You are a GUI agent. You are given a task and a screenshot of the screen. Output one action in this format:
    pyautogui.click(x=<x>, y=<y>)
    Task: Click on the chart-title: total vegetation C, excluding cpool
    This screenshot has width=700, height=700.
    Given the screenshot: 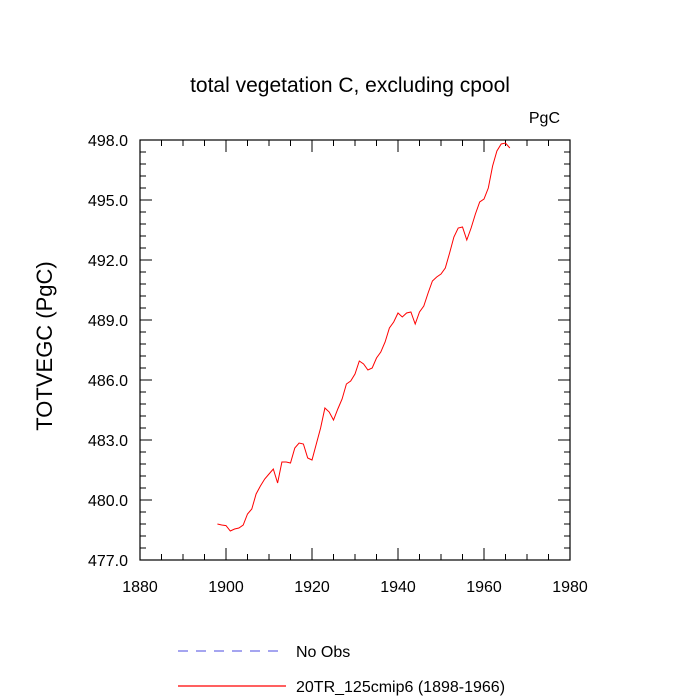 What is the action you would take?
    pyautogui.click(x=350, y=85)
    